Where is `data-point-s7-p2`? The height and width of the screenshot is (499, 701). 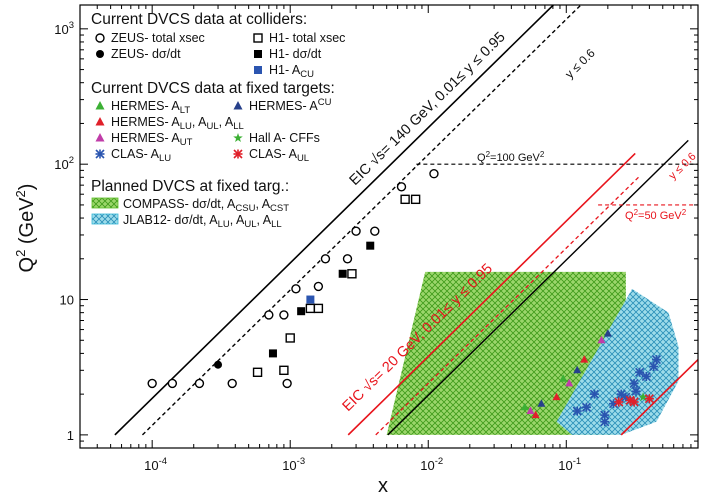 data-point-s7-p2 is located at coordinates (584, 359).